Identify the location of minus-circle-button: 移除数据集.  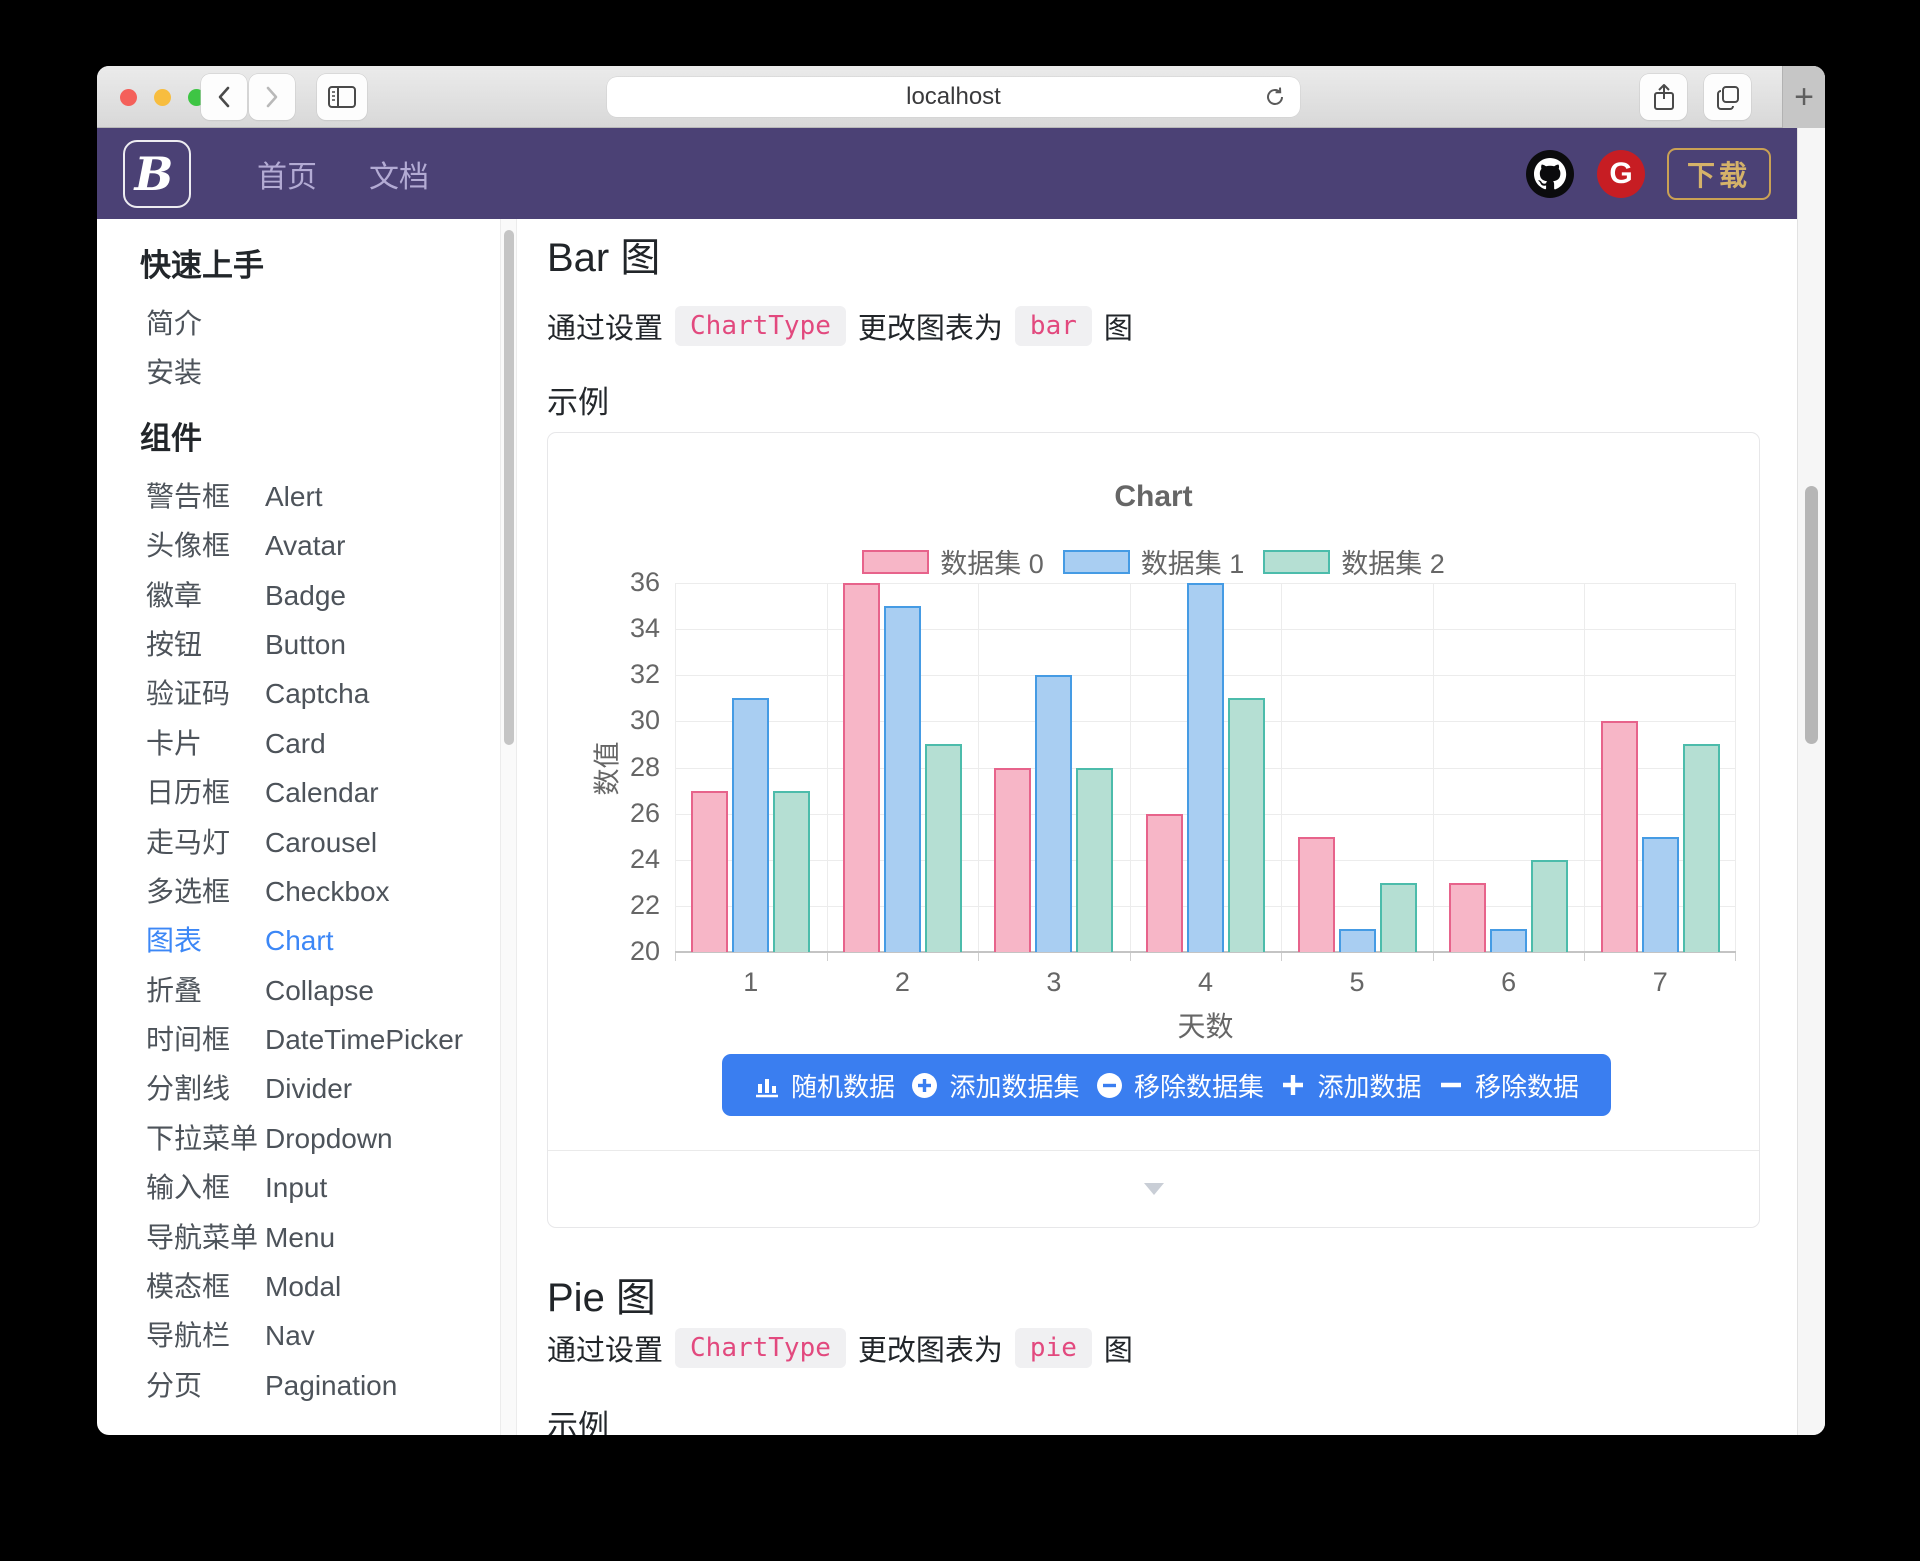
(1180, 1085).